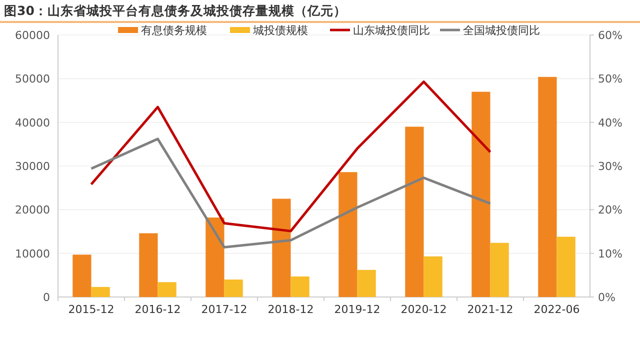 The height and width of the screenshot is (338, 640). I want to click on legend-label: 城投债规模, so click(280, 30).